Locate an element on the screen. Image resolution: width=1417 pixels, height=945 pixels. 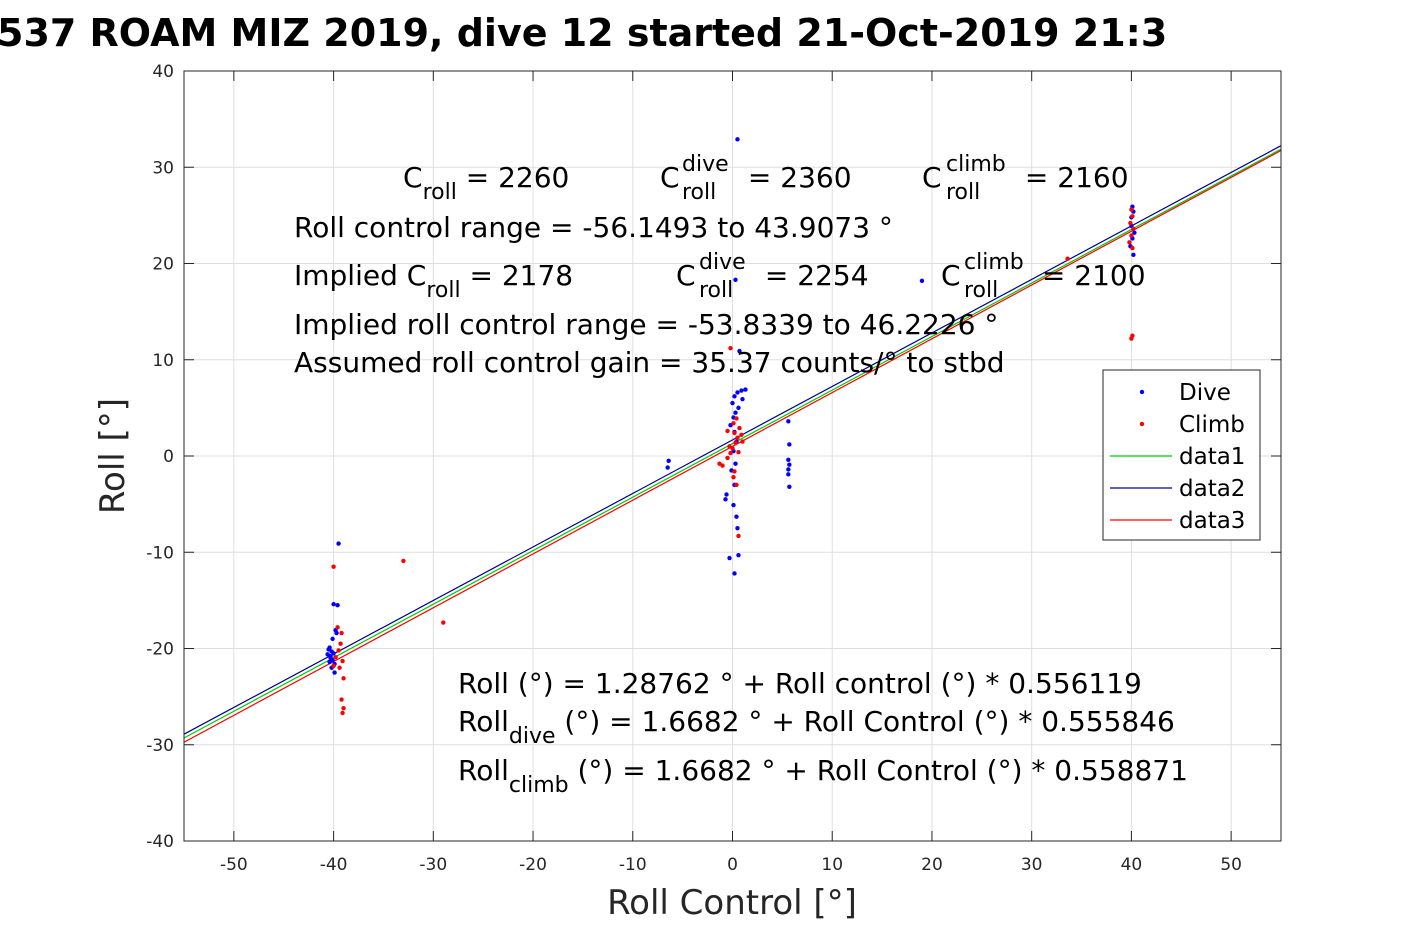
legend-label: Dive is located at coordinates (1205, 393).